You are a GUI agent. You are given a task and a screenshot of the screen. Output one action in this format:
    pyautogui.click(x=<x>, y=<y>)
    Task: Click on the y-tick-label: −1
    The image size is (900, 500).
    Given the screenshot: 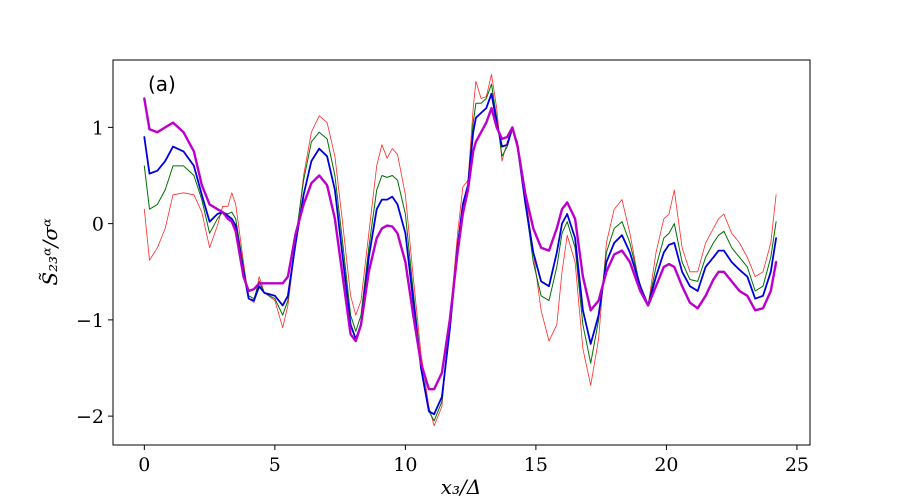 What is the action you would take?
    pyautogui.click(x=90, y=321)
    